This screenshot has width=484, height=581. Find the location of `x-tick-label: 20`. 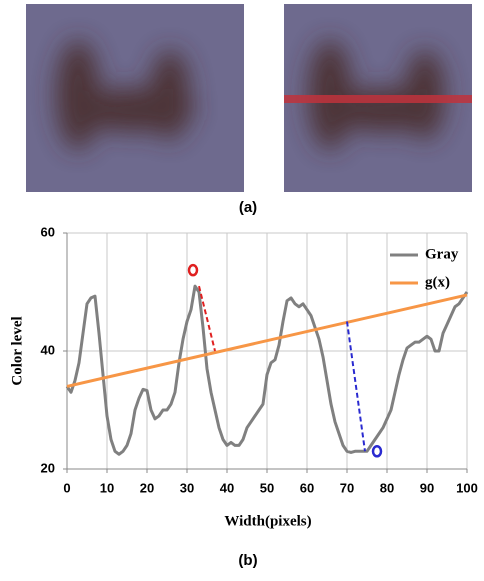

x-tick-label: 20 is located at coordinates (147, 487).